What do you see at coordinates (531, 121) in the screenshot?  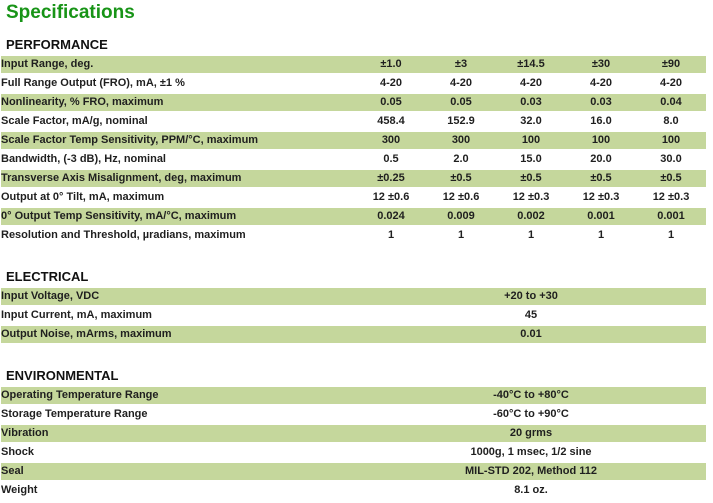 I see `spec-value: 32.0` at bounding box center [531, 121].